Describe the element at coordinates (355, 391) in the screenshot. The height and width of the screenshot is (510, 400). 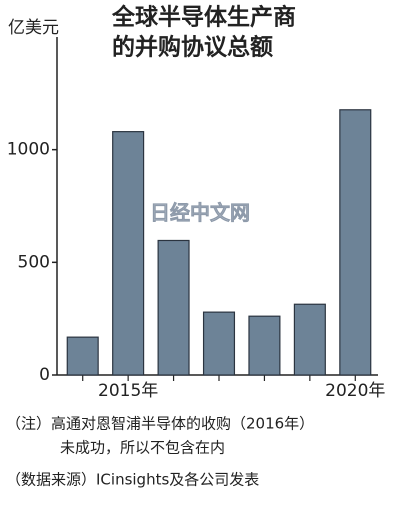
I see `x-tick-label: 2020年` at that location.